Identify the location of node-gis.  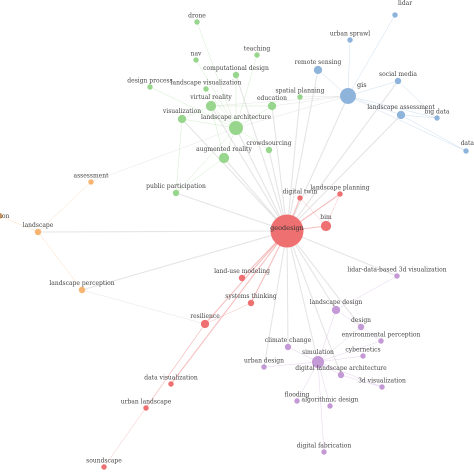
(348, 96).